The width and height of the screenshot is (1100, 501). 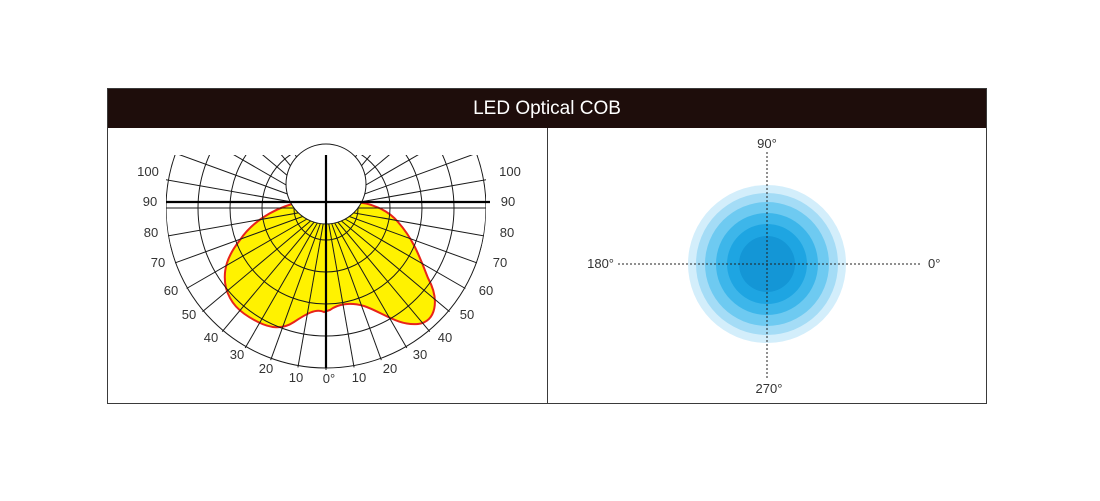 I want to click on right-label: 10, so click(x=359, y=377).